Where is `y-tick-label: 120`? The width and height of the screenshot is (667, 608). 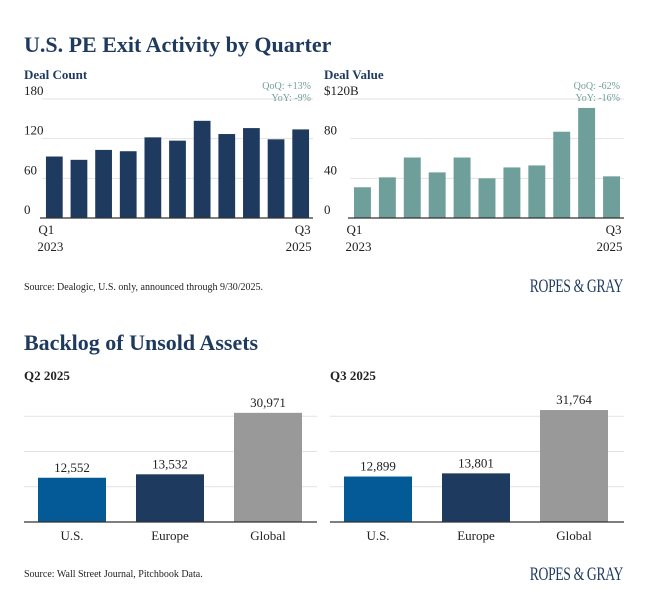 y-tick-label: 120 is located at coordinates (34, 130).